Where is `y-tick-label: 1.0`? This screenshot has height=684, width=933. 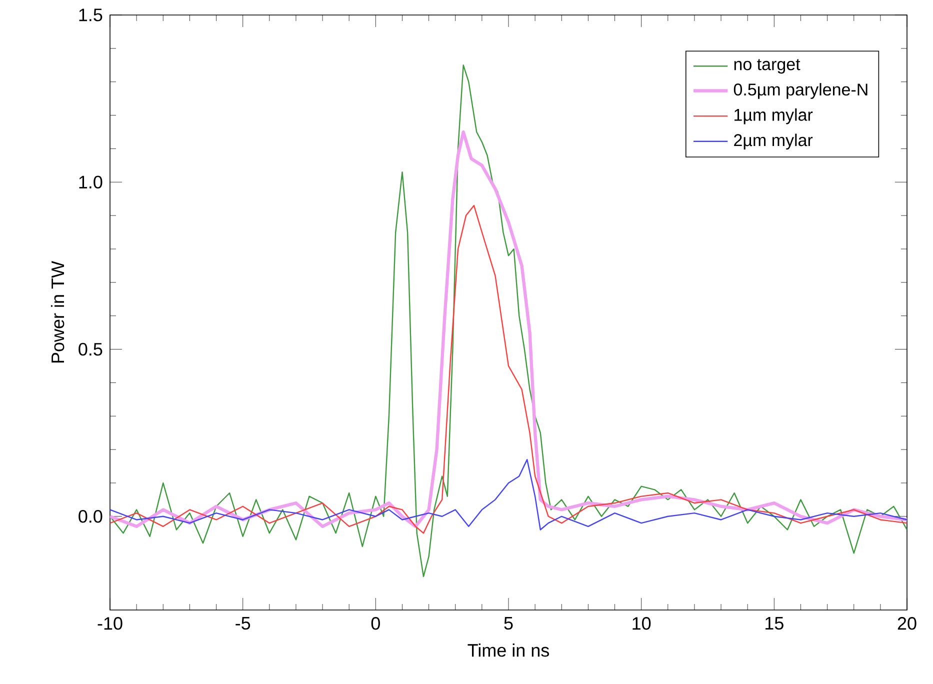
y-tick-label: 1.0 is located at coordinates (90, 182).